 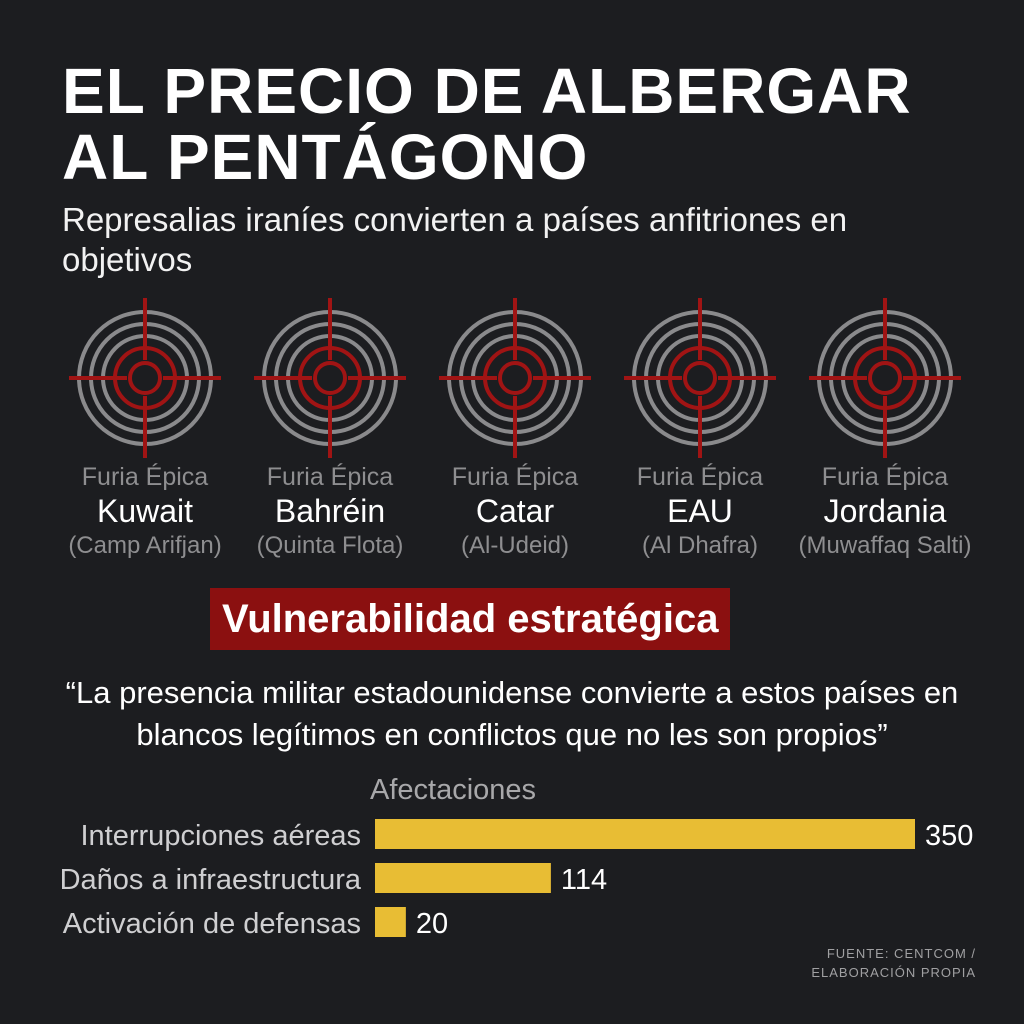 What do you see at coordinates (211, 880) in the screenshot?
I see `category-label: Daños a infraestructura` at bounding box center [211, 880].